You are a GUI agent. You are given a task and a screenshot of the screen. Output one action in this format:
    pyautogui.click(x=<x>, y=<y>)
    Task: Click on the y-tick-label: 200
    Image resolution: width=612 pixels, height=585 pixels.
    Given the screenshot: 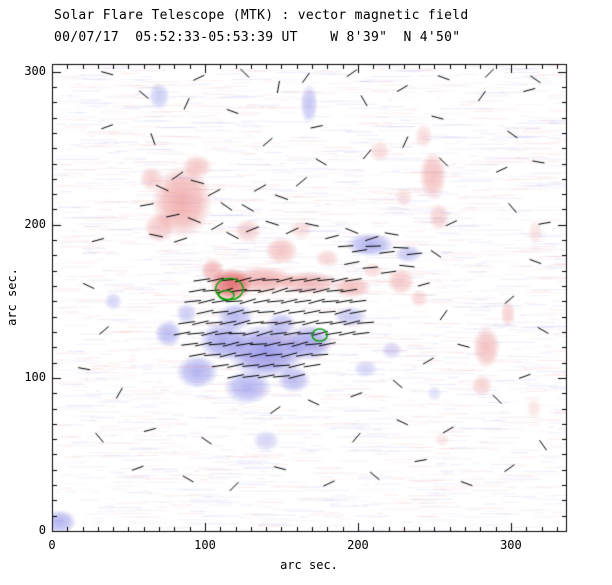 What is the action you would take?
    pyautogui.click(x=35, y=223)
    